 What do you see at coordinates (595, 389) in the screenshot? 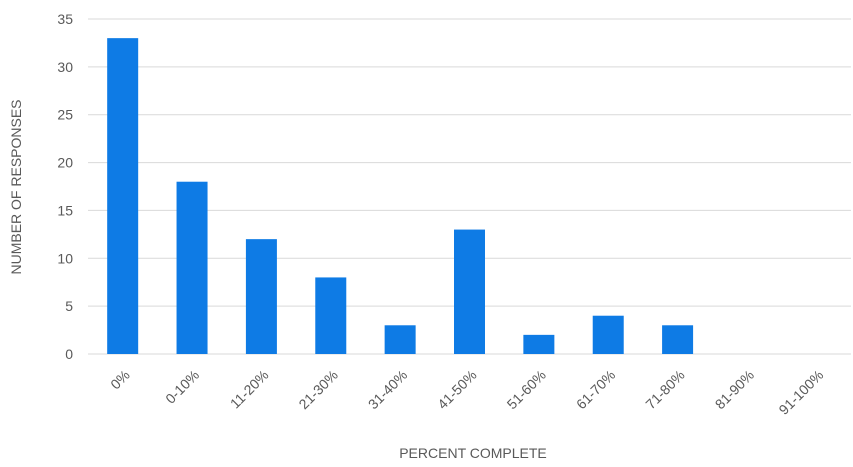
I see `x-tick-label: 61-70%` at bounding box center [595, 389].